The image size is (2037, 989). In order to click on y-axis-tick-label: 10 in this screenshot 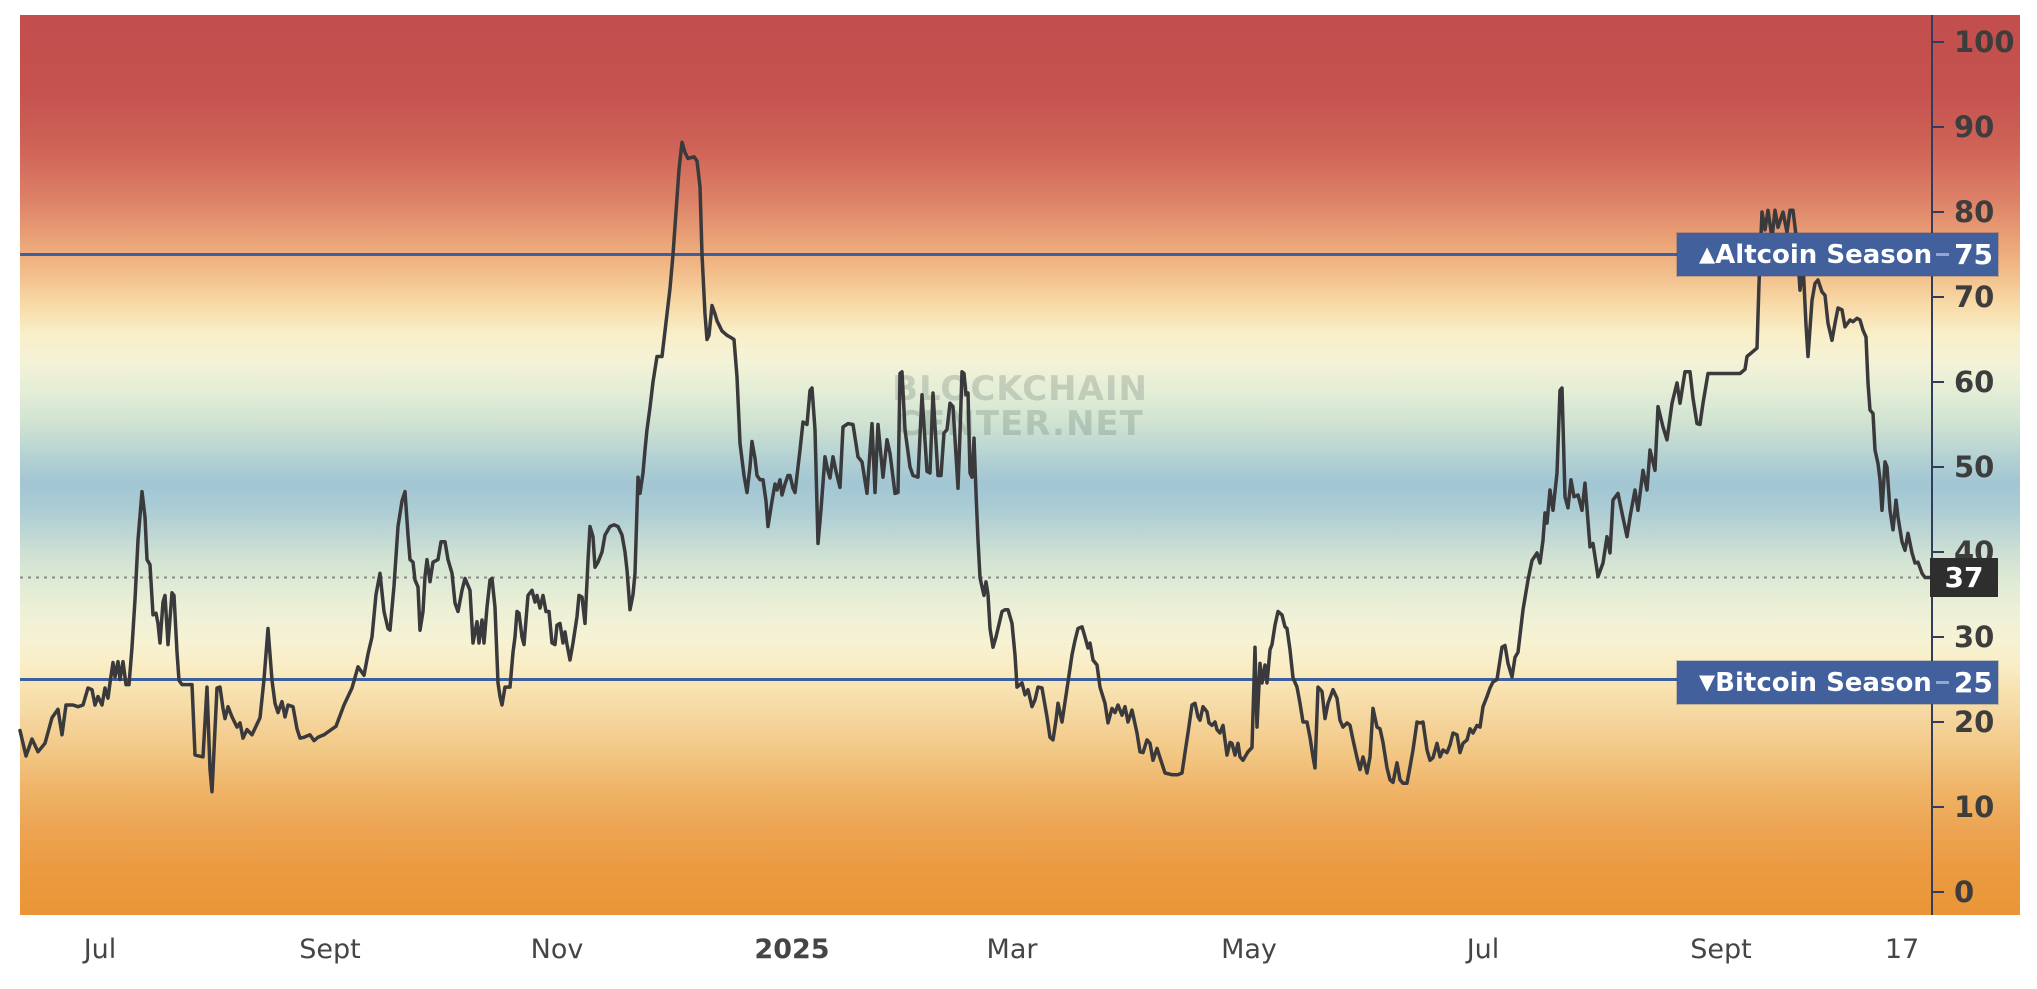, I will do `click(1974, 807)`.